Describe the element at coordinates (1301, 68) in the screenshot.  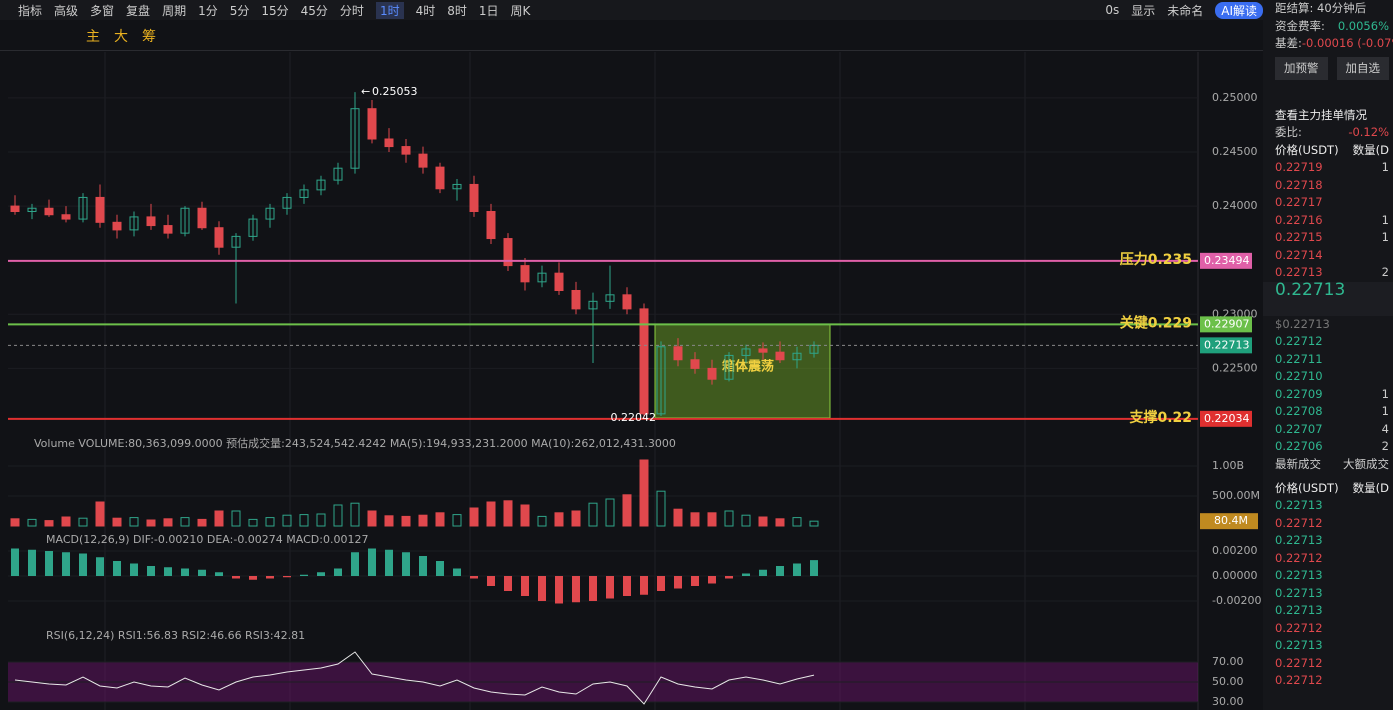
I see `button: 加预警` at that location.